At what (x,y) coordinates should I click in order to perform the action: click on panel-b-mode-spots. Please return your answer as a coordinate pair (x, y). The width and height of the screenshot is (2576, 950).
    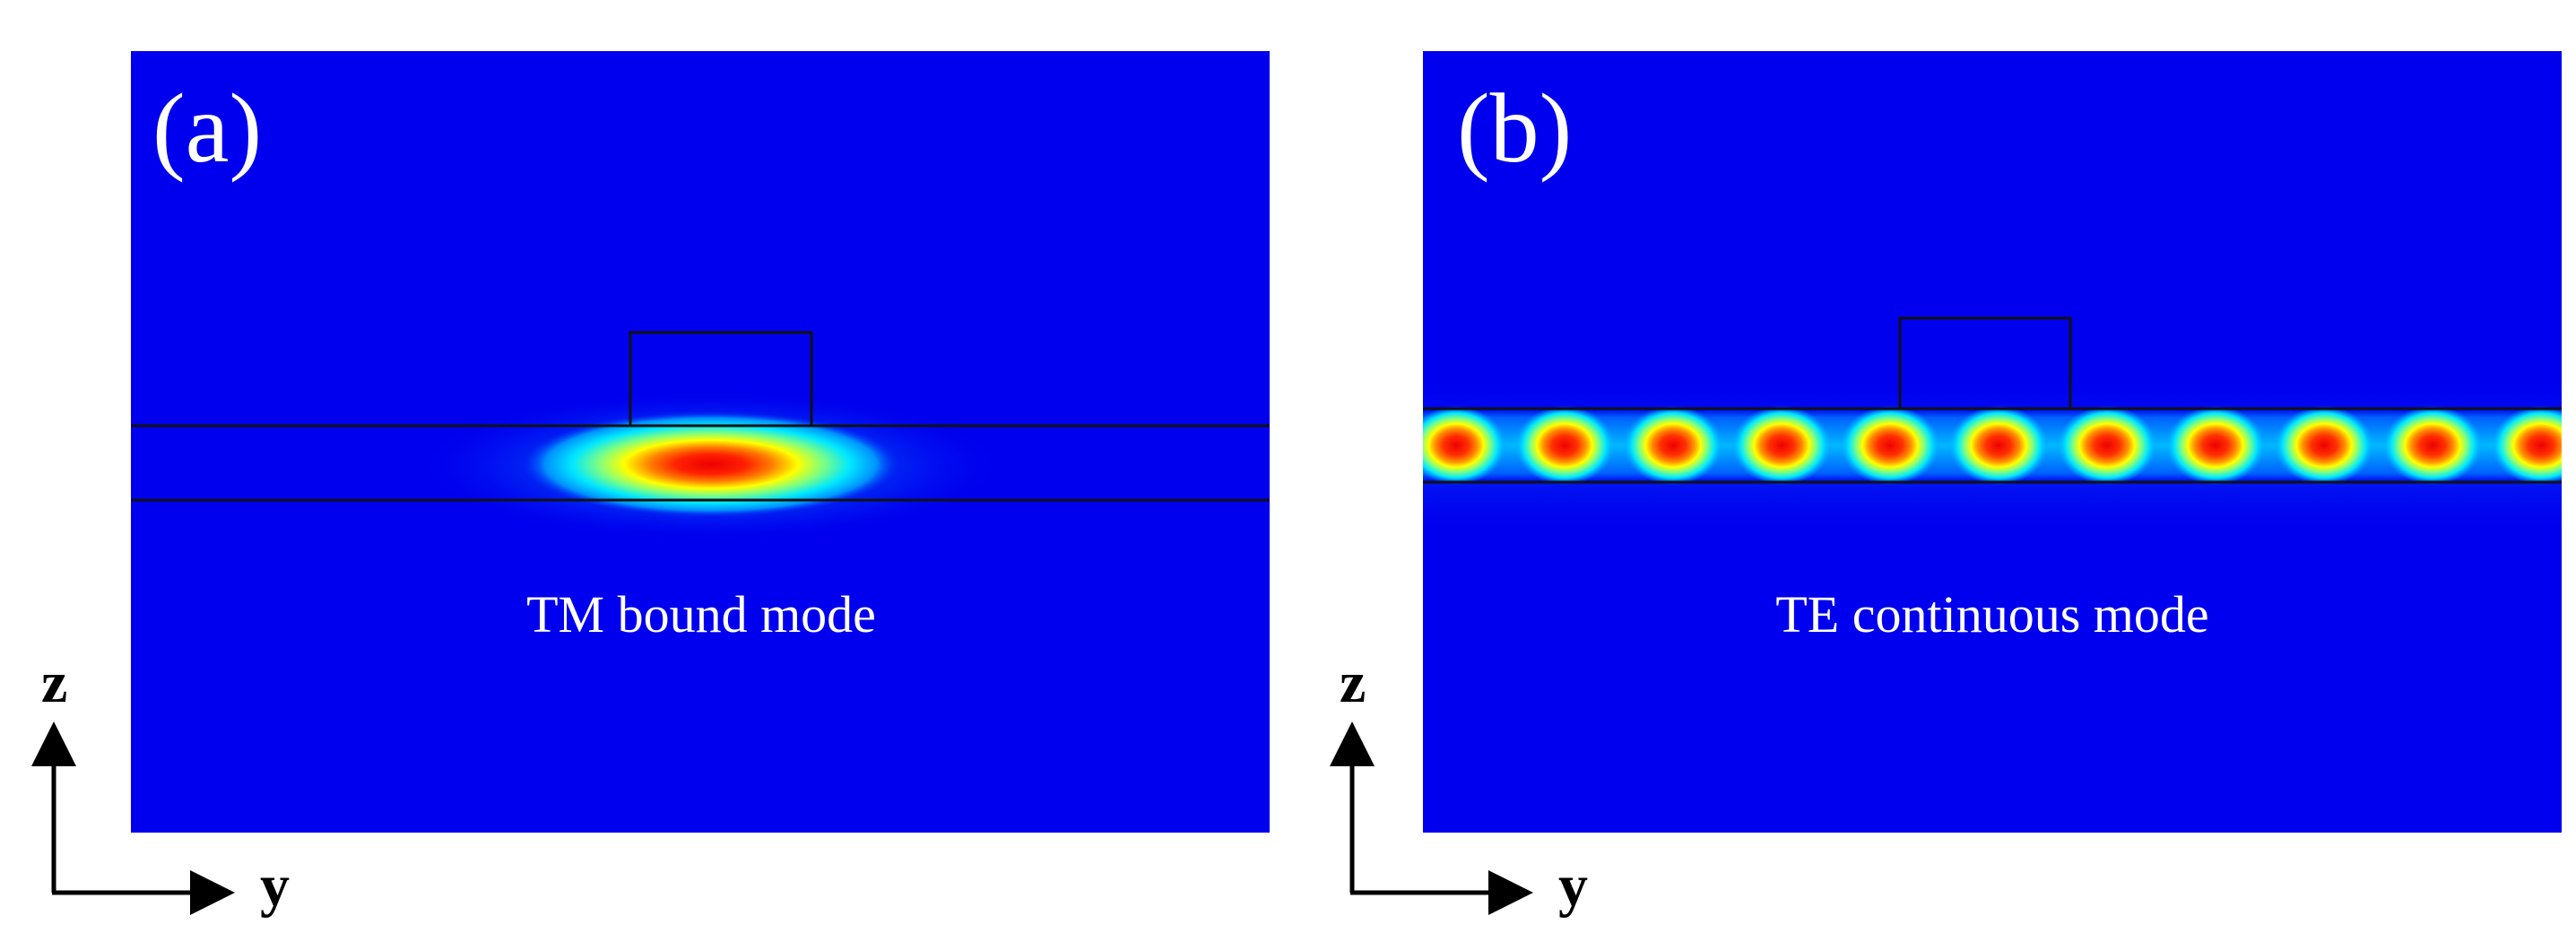
    Looking at the image, I should click on (1992, 445).